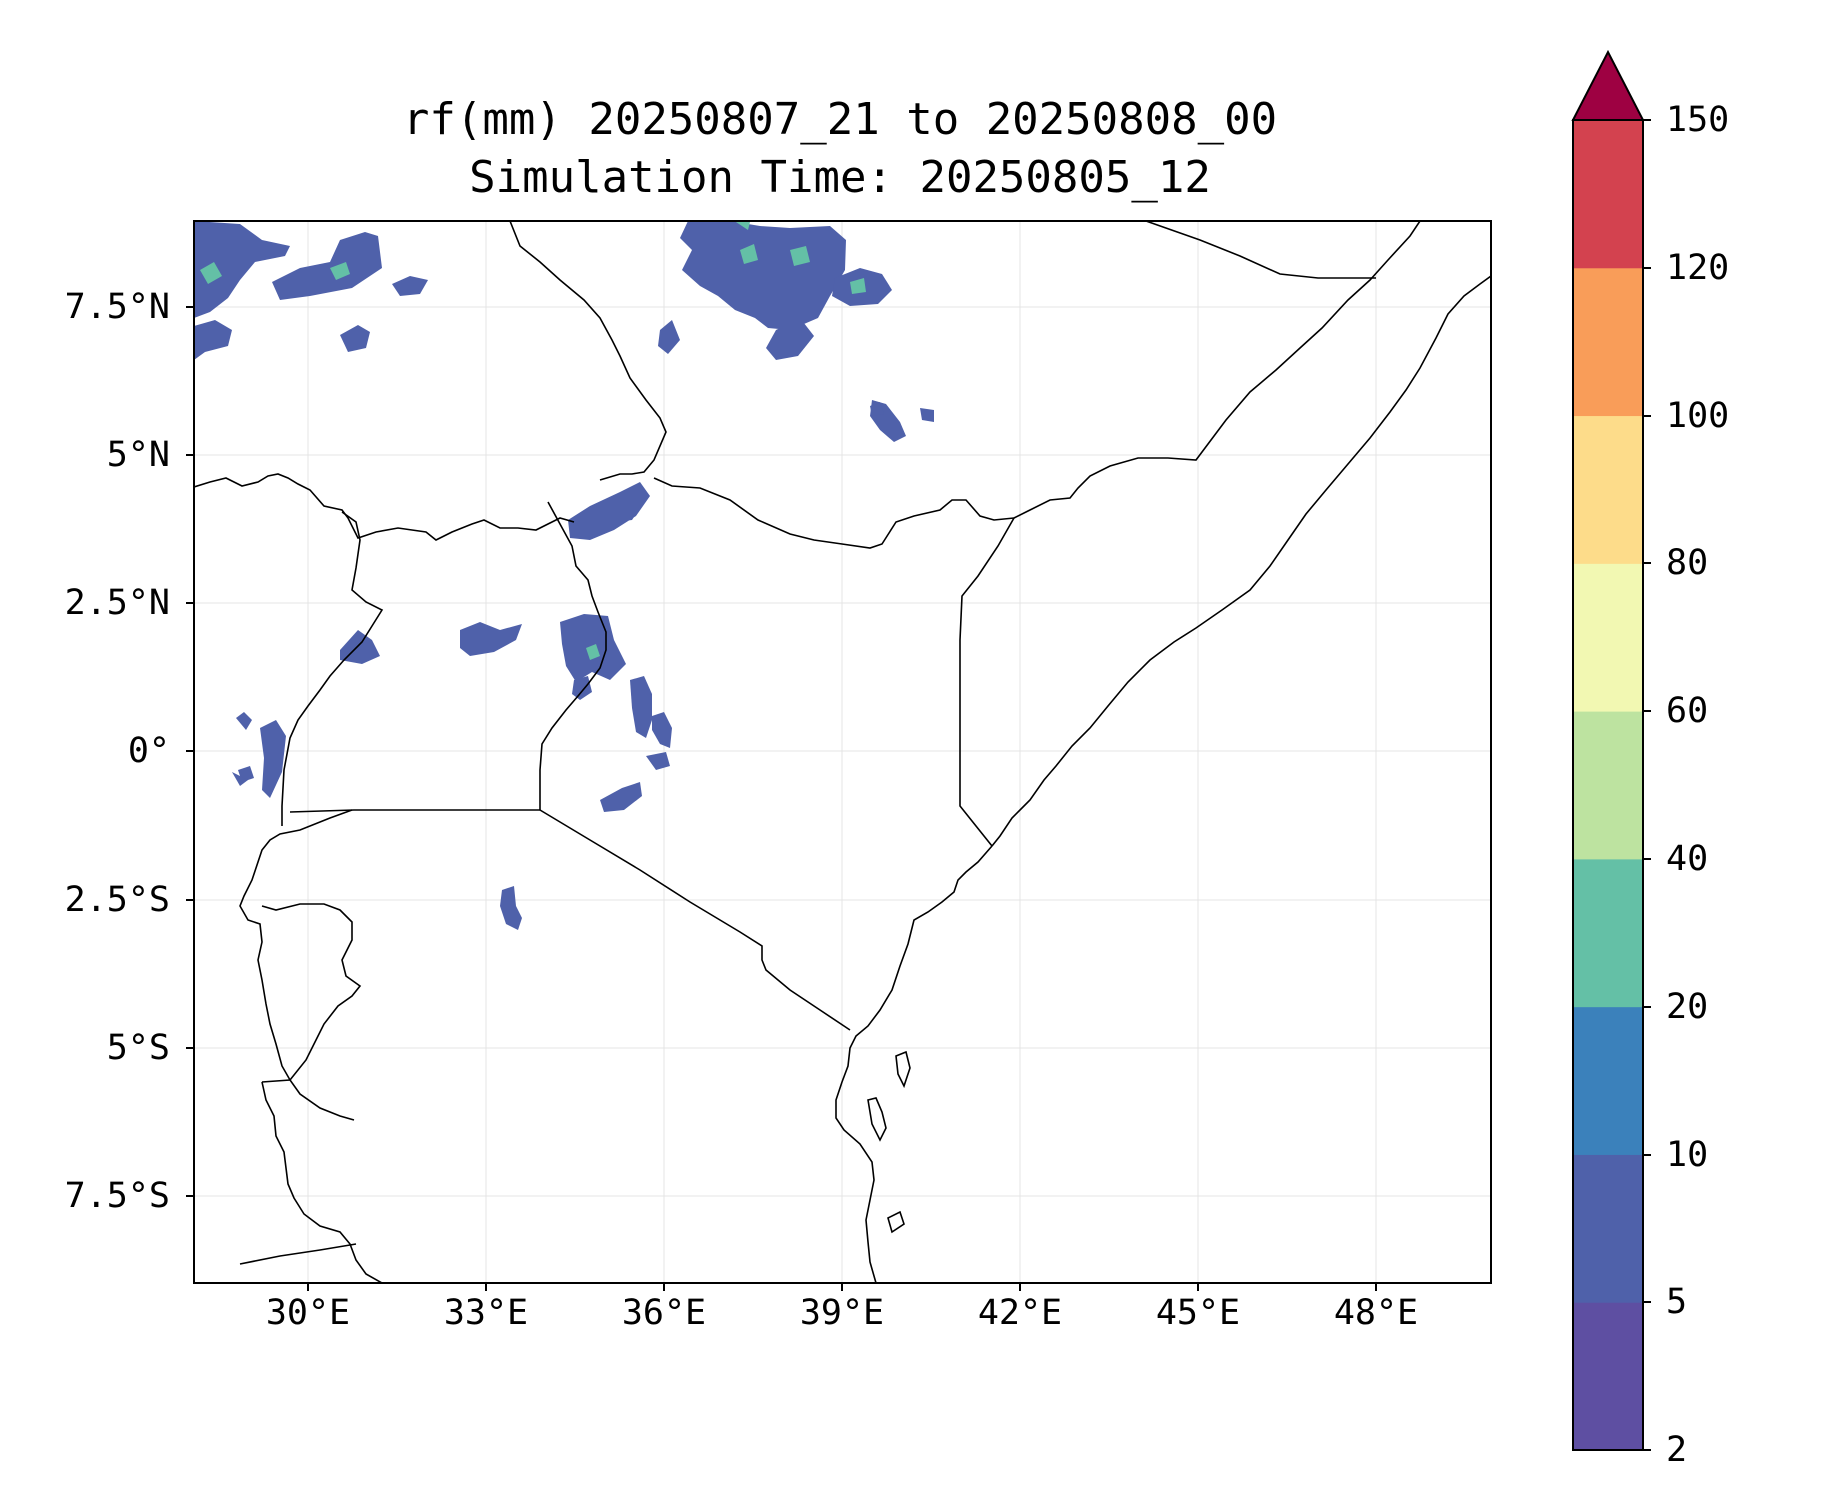  Describe the element at coordinates (621, 797) in the screenshot. I see `rain-patch-kenya-south` at that location.